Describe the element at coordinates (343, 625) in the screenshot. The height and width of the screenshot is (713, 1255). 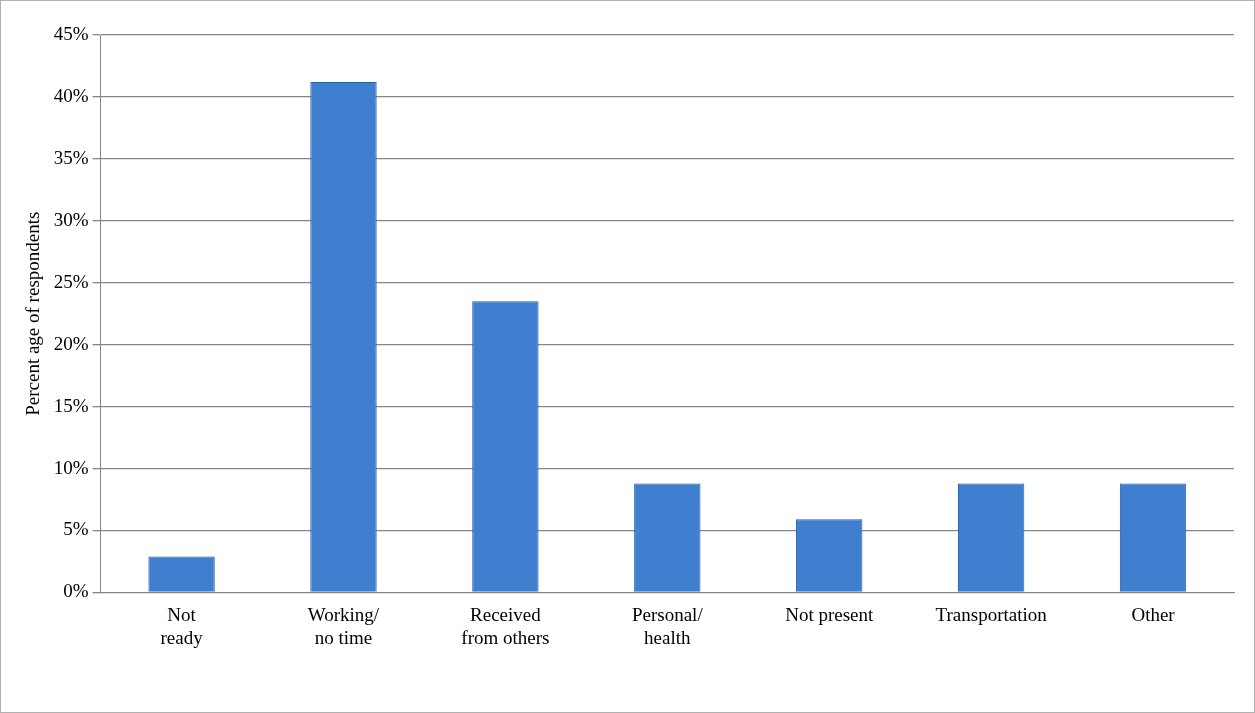
I see `x-tick-label: Working/ no time` at that location.